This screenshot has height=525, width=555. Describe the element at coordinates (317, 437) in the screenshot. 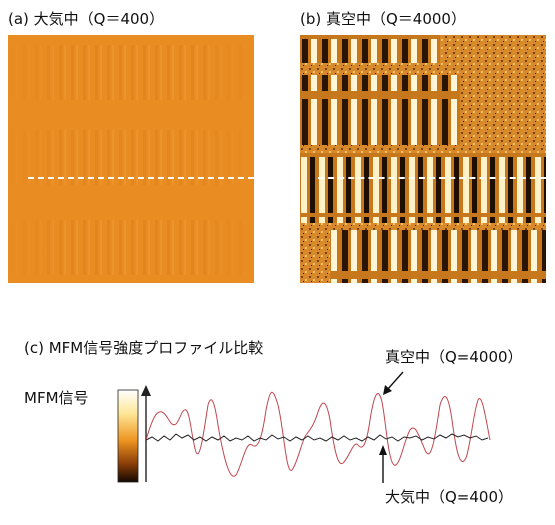

I see `air-profile-curve` at that location.